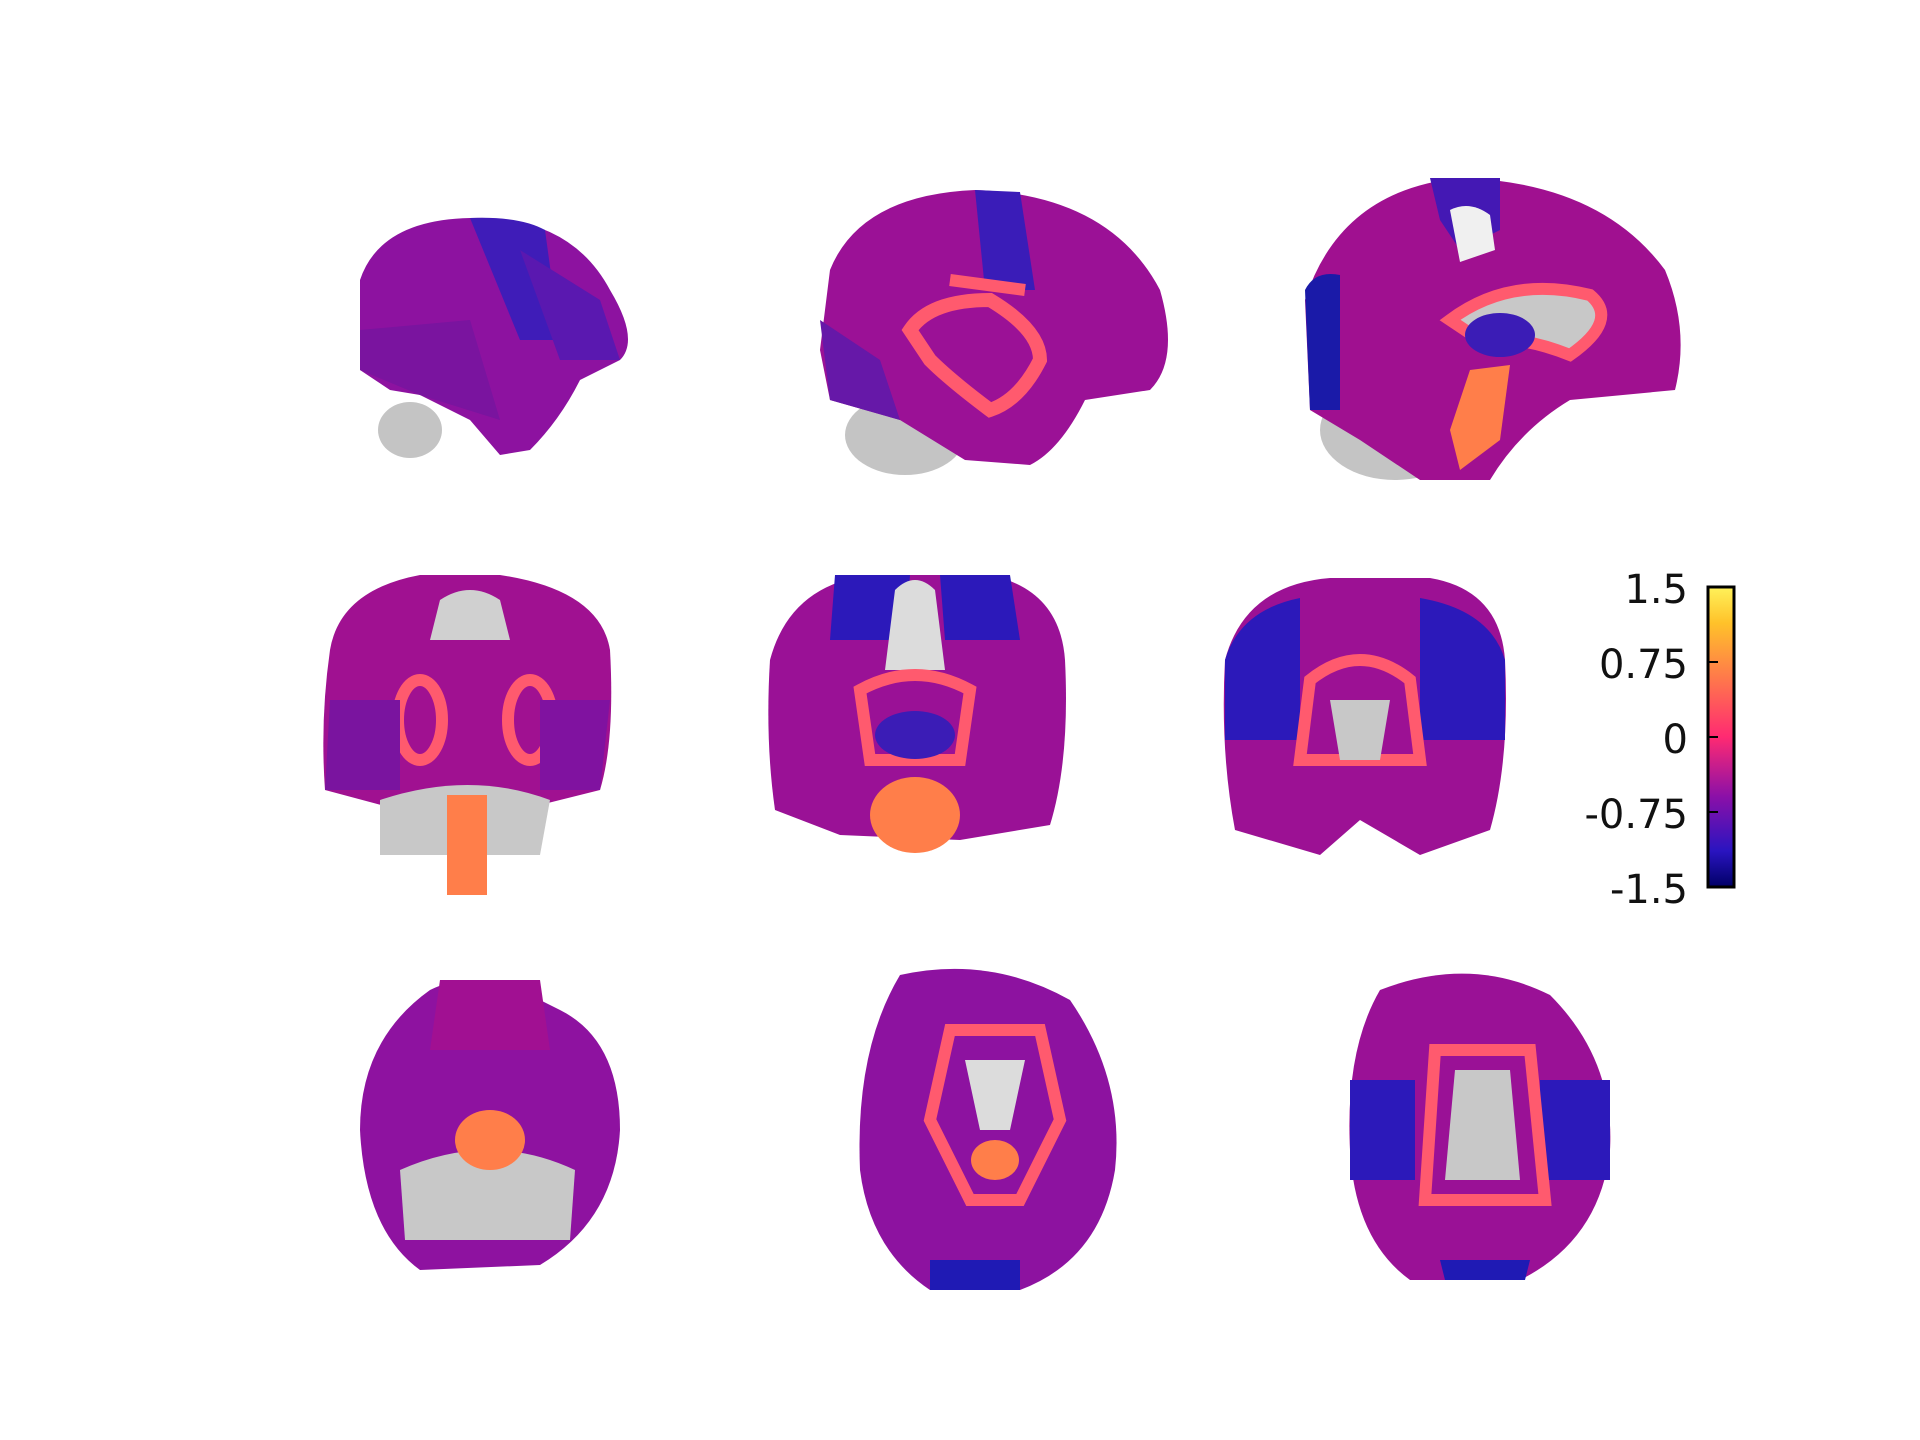 This screenshot has width=1920, height=1440. I want to click on panel-axial-middle, so click(988, 1129).